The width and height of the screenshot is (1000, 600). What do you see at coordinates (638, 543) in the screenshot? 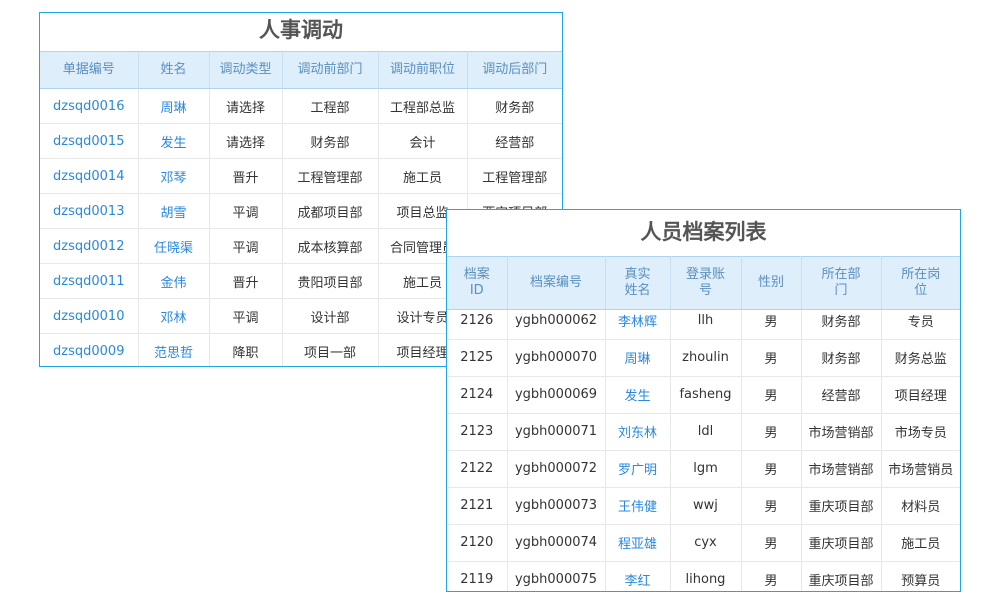
I see `table-cell: 程亚雄` at bounding box center [638, 543].